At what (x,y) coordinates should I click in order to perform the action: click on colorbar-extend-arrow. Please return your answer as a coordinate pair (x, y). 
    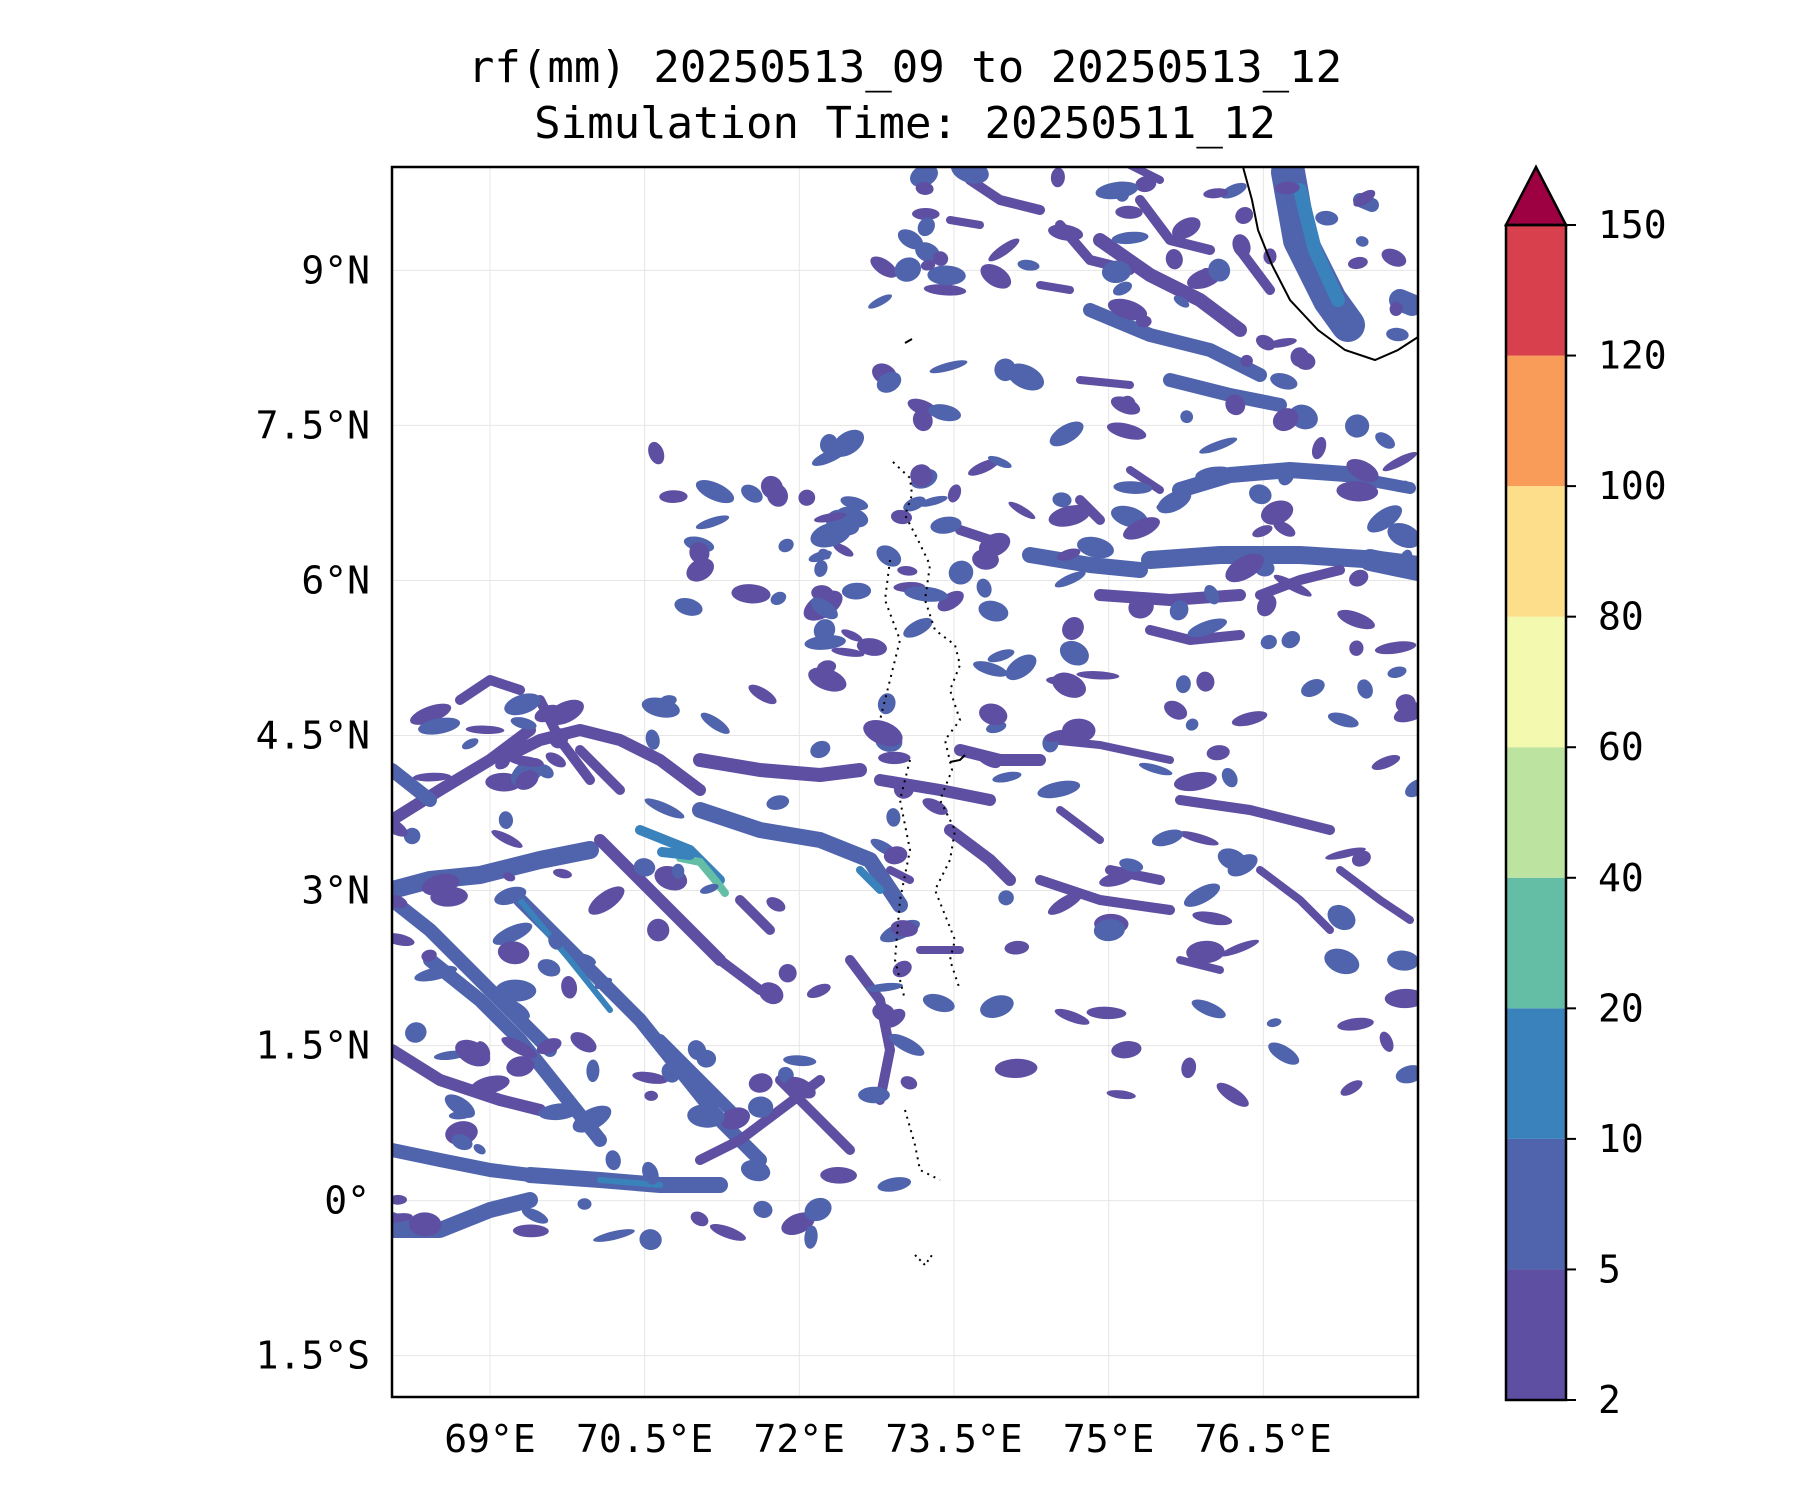
    Looking at the image, I should click on (1536, 195).